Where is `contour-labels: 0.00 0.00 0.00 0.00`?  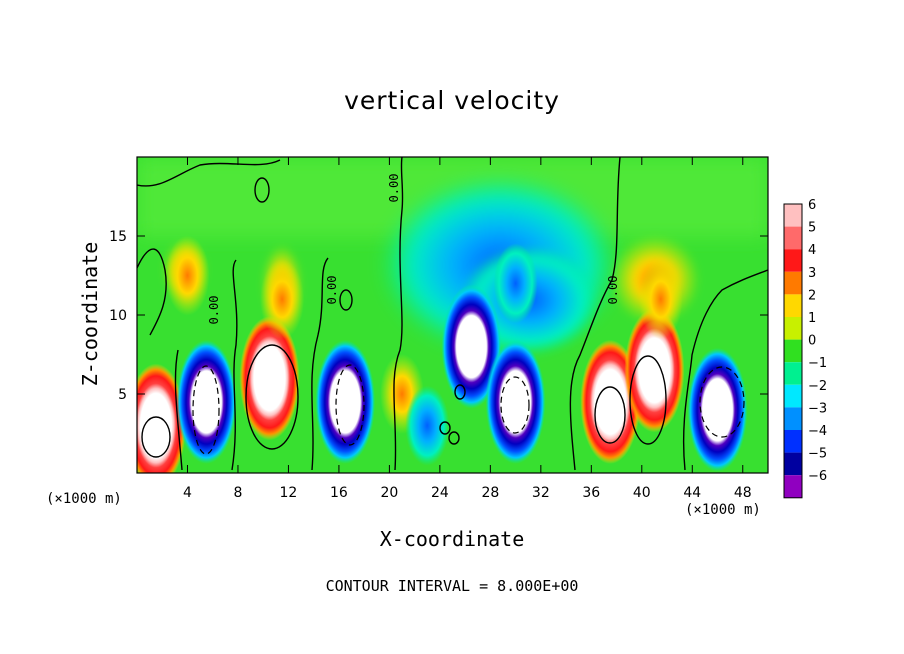
contour-labels: 0.00 0.00 0.00 0.00 is located at coordinates (413, 249).